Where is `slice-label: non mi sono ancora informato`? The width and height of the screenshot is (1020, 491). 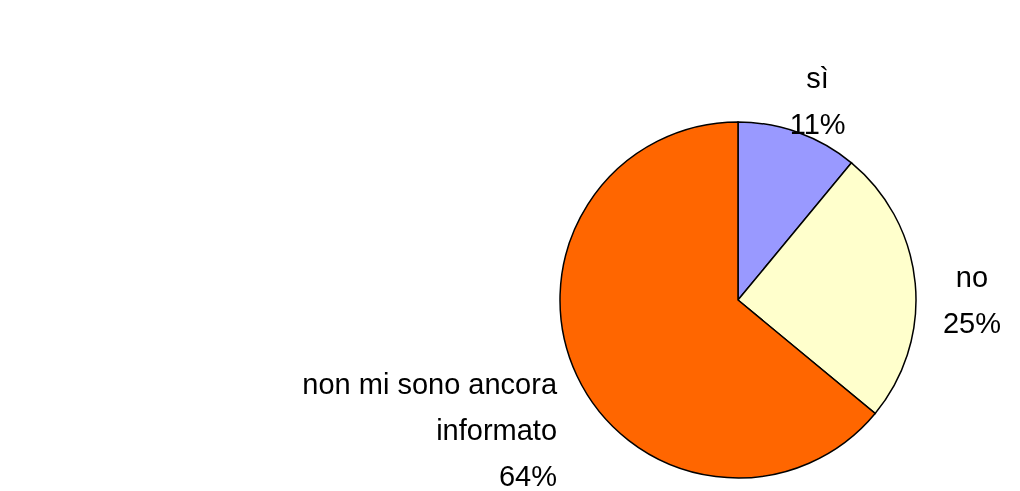 slice-label: non mi sono ancora informato is located at coordinates (430, 407).